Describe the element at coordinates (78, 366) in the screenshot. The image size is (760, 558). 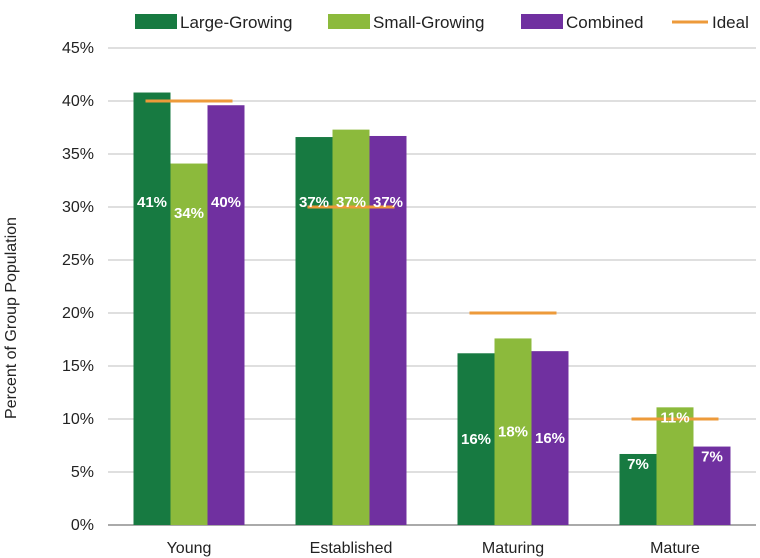
I see `y-tick-label: 15%` at that location.